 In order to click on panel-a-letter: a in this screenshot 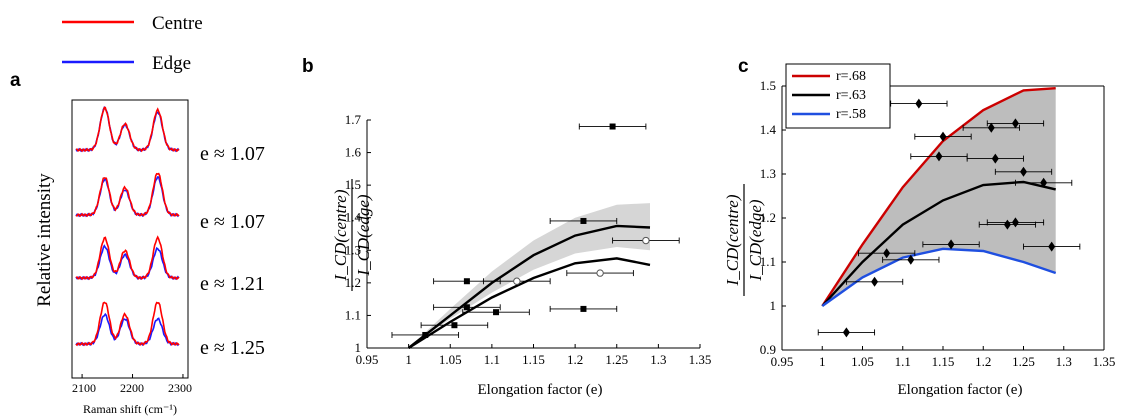, I will do `click(15, 80)`.